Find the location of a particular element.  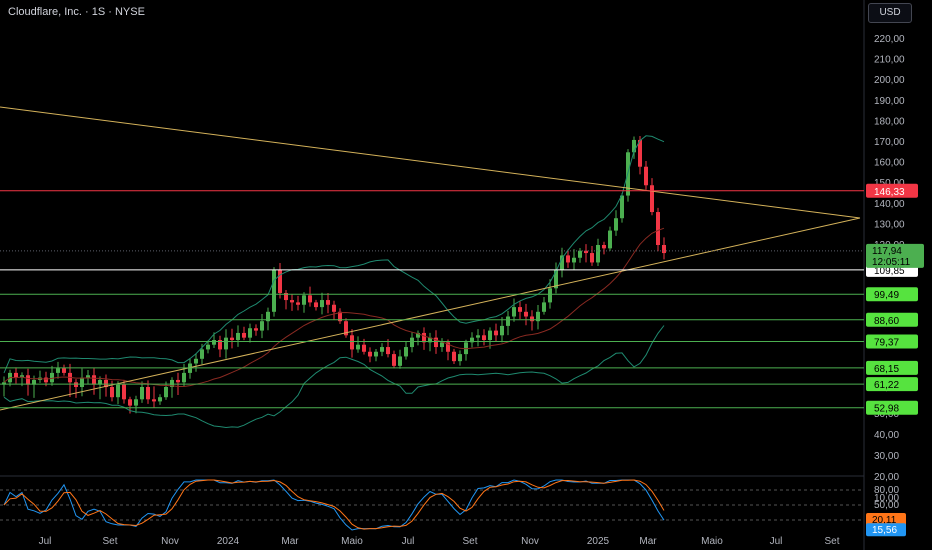

price-tick-label: 140,00 is located at coordinates (889, 204).